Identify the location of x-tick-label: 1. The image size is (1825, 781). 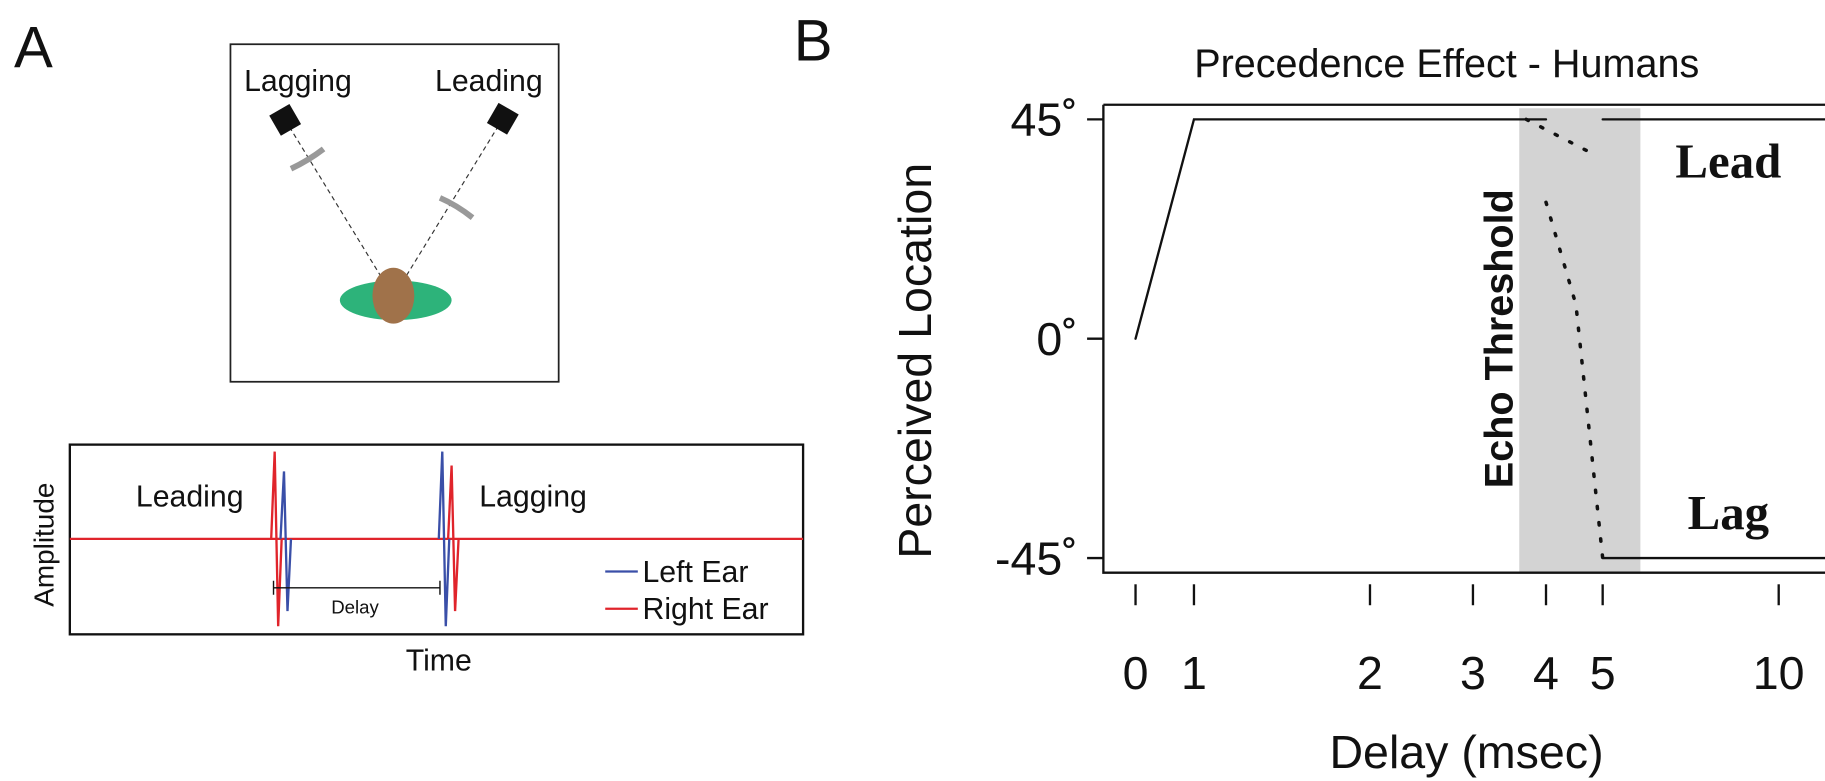
(1194, 673).